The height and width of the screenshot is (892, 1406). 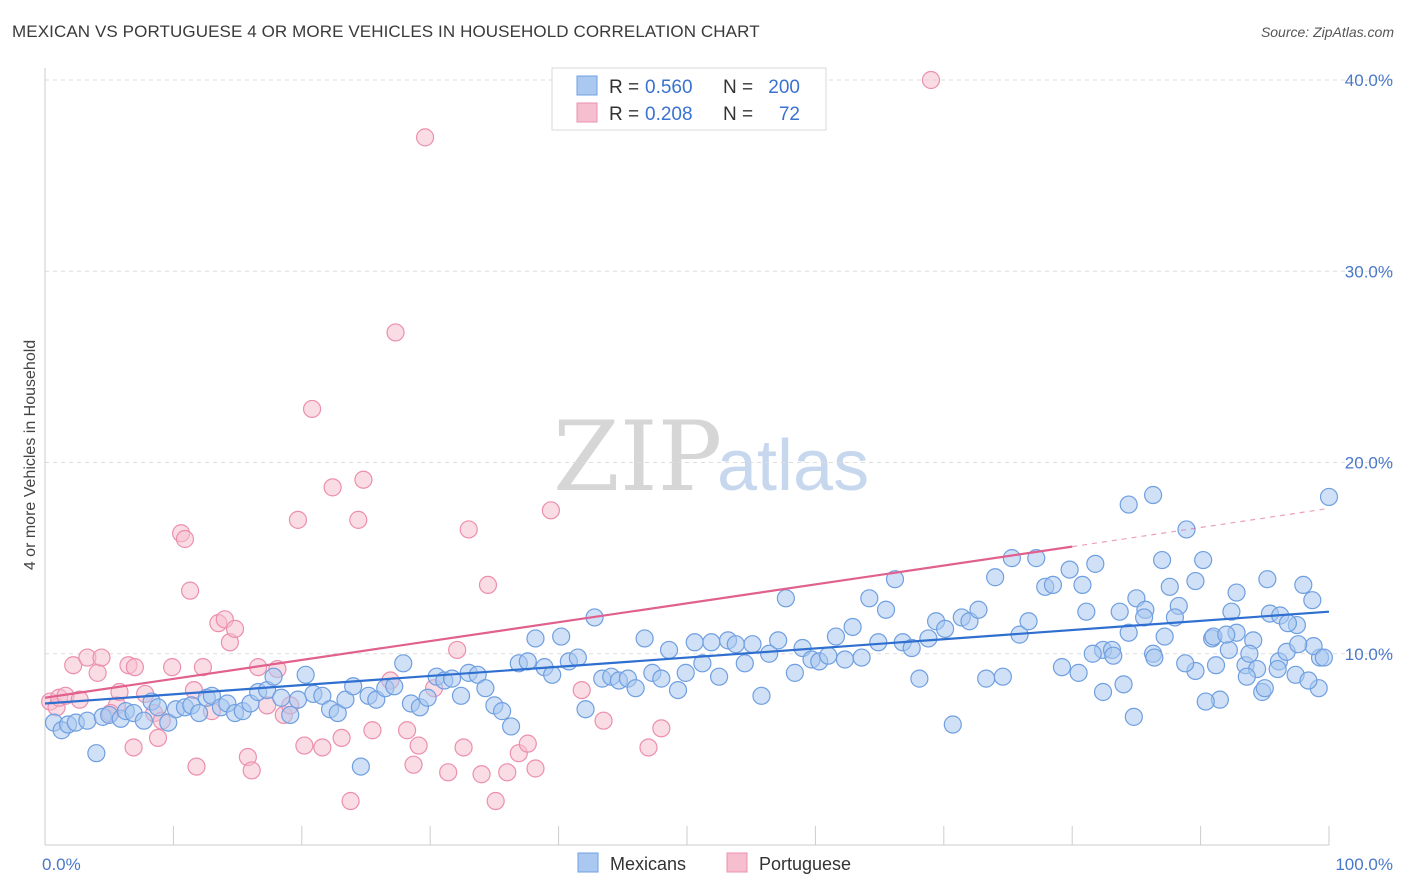 I want to click on watermark-zip: ZIP, so click(x=637, y=457).